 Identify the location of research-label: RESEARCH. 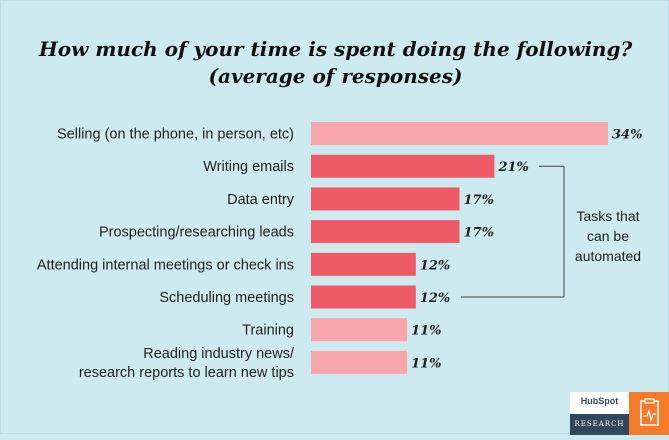
(599, 424).